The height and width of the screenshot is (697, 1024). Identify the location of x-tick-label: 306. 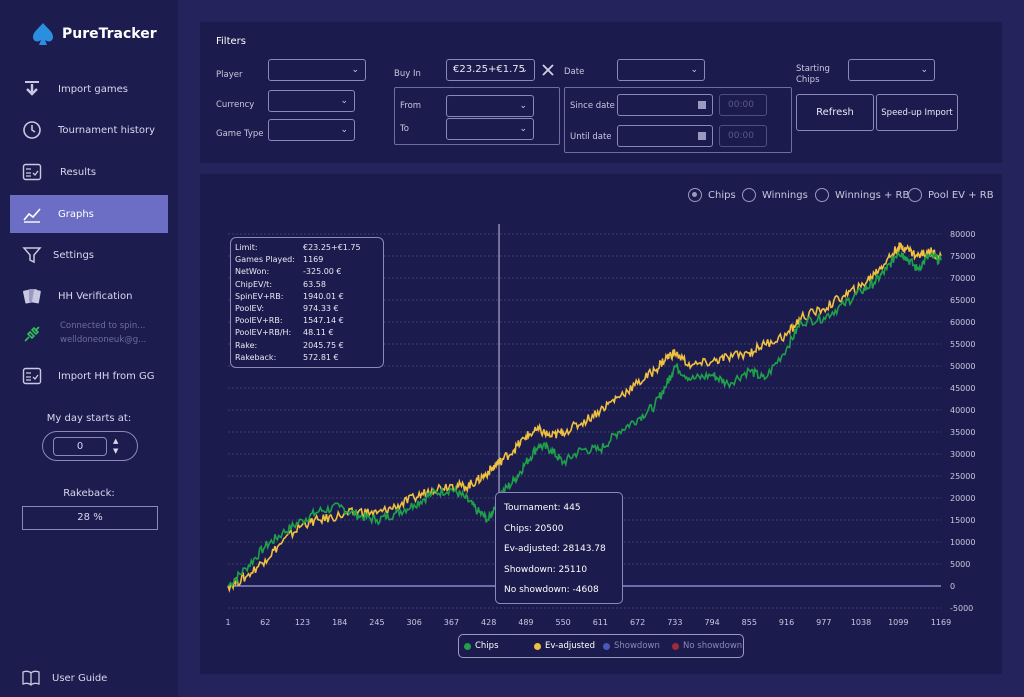
(414, 622).